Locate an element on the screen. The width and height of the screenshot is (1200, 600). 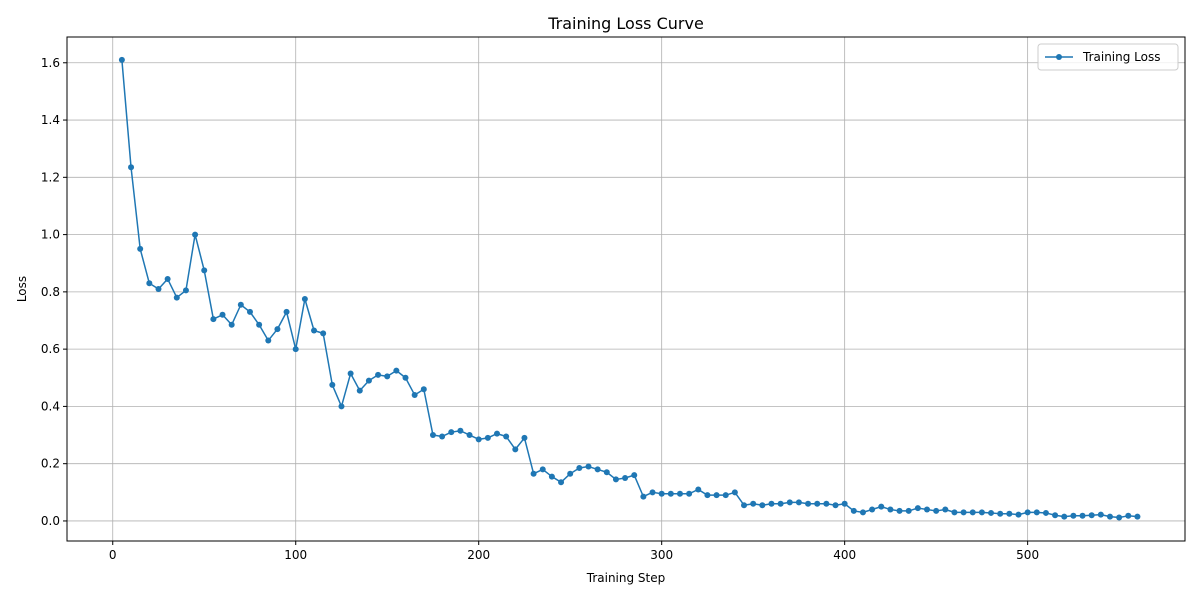
y-tick-label: 0.0 is located at coordinates (50, 521).